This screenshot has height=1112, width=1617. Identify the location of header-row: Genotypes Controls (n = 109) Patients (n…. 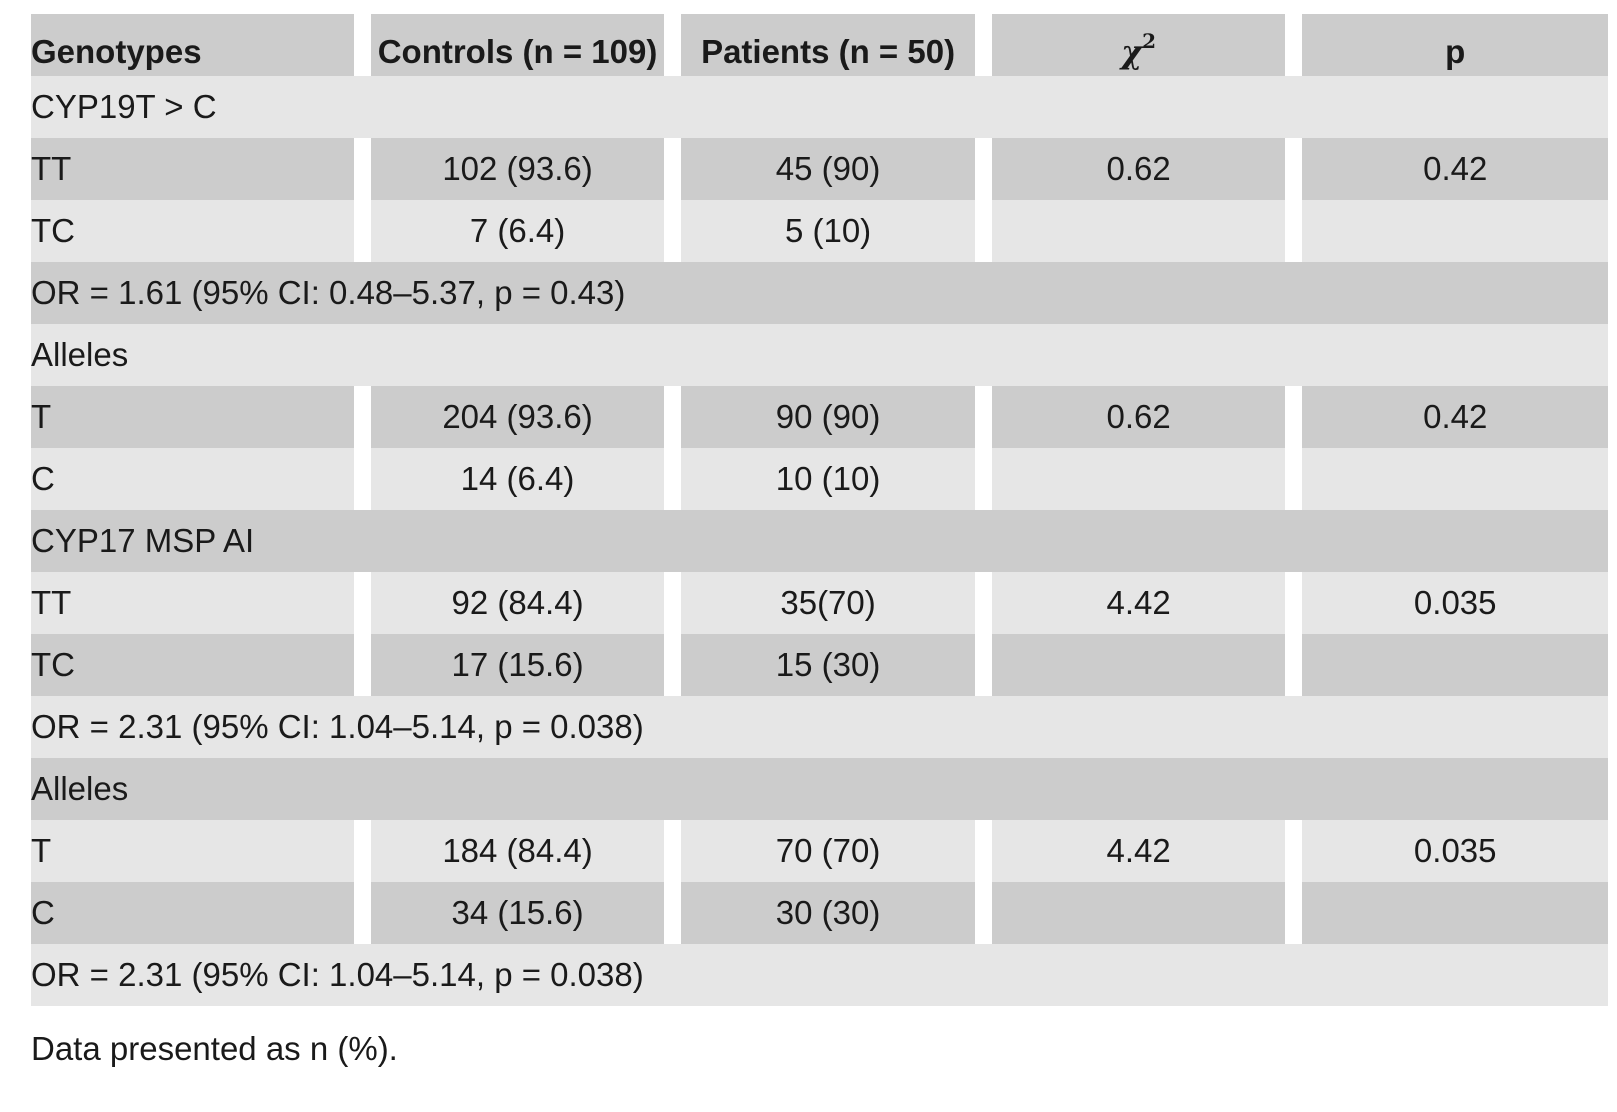
(819, 45).